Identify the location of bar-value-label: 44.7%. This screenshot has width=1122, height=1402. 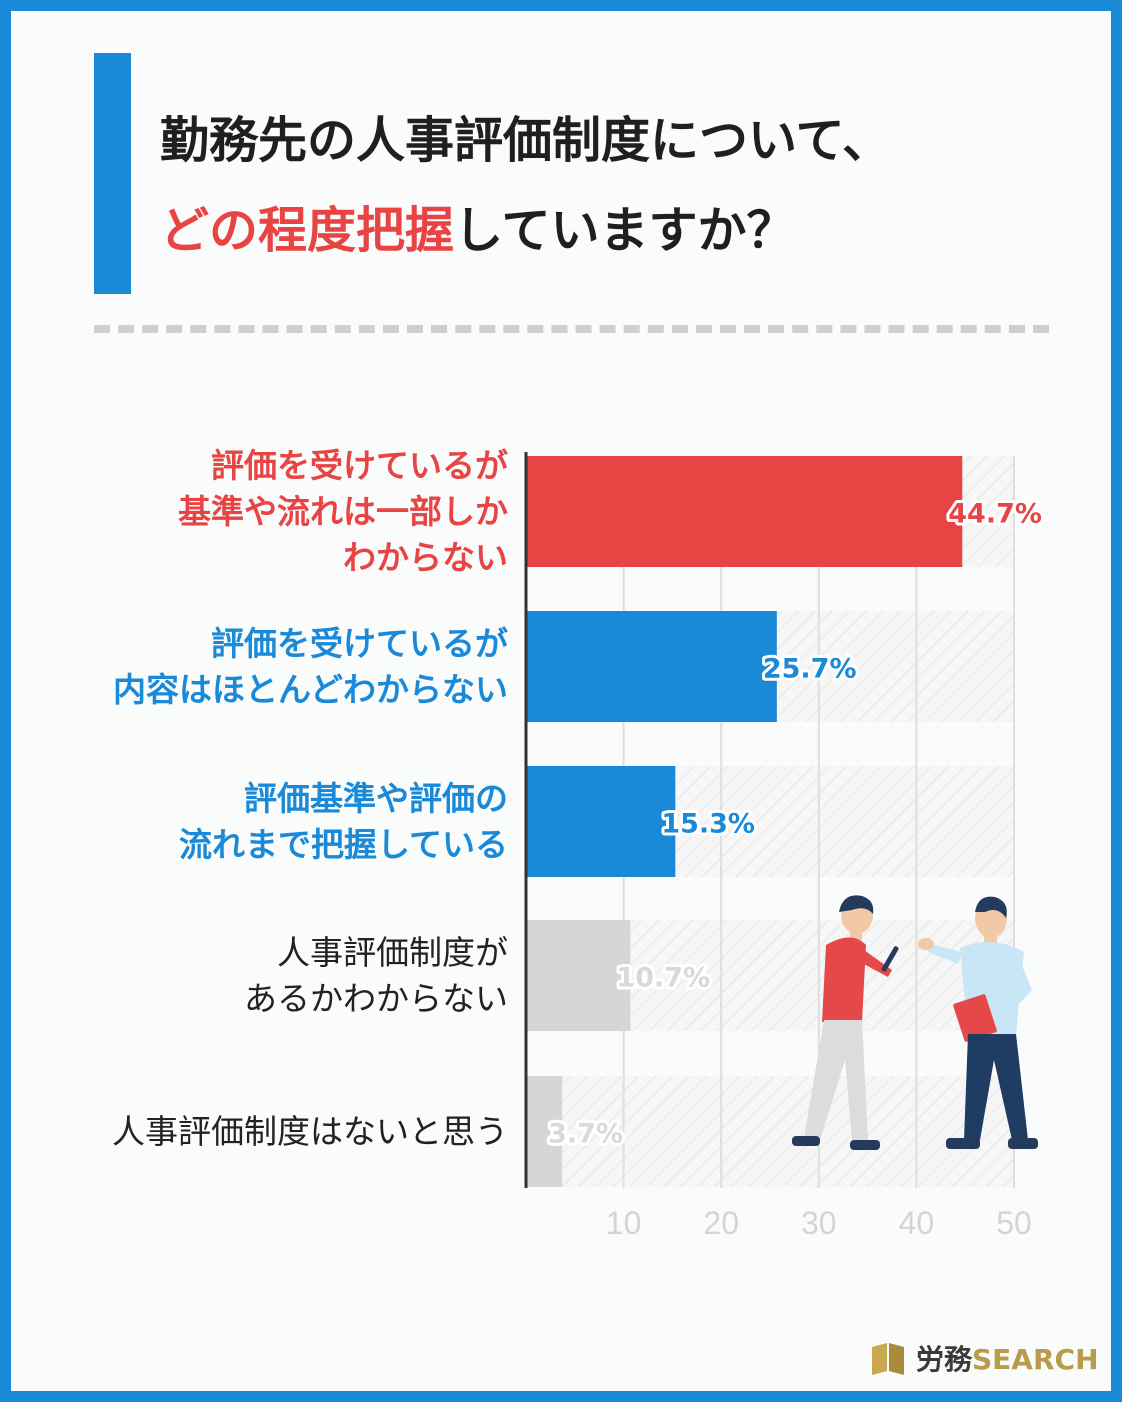
(995, 514).